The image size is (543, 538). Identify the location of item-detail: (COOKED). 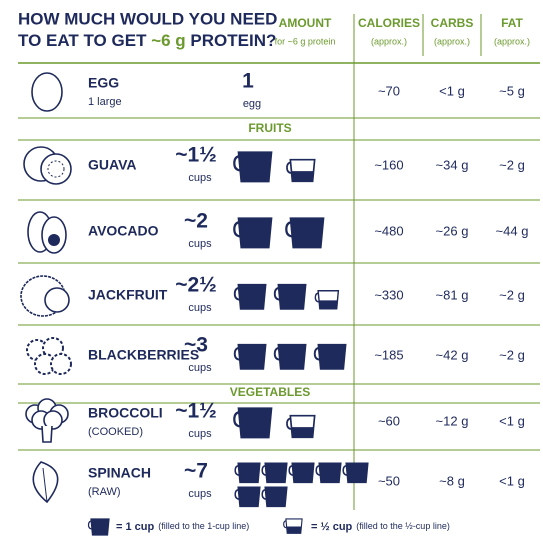
(115, 432).